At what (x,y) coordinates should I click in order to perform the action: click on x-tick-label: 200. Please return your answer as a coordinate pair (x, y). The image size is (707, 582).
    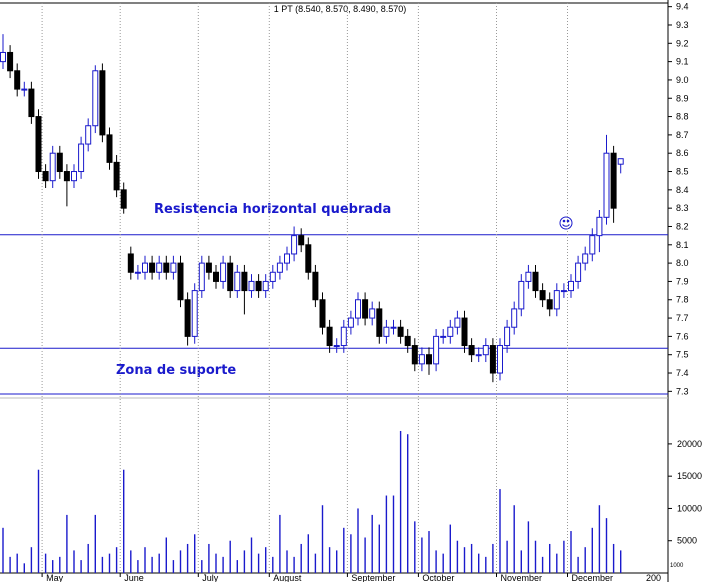
    Looking at the image, I should click on (653, 577).